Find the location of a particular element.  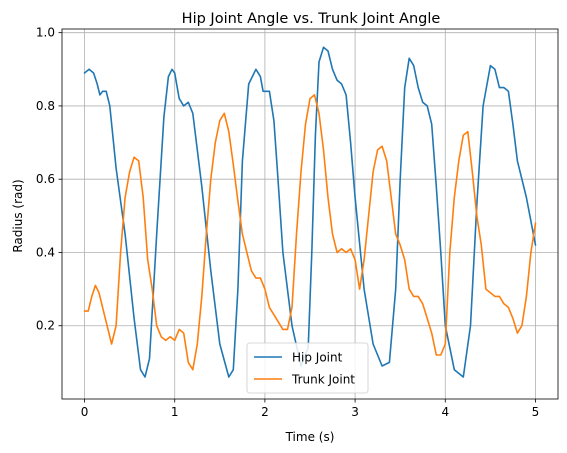

y-axis-label: Radius (rad) is located at coordinates (18, 215).